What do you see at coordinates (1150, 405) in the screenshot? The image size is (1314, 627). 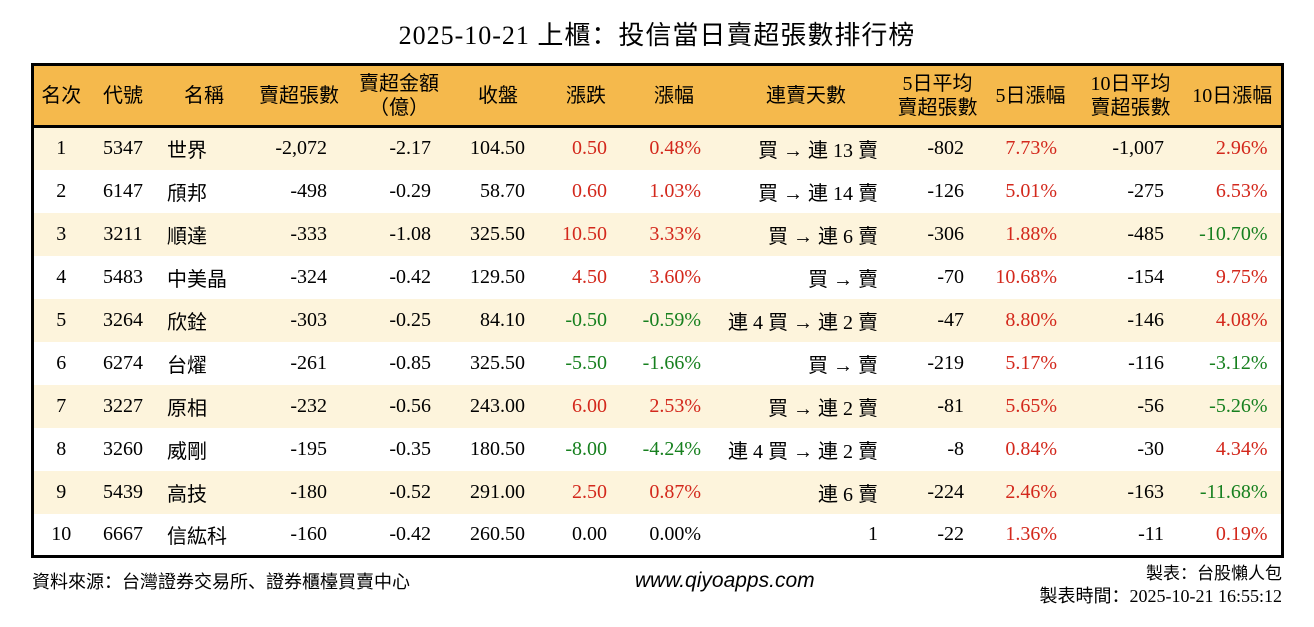 I see `cell-avg10-sell: -56` at bounding box center [1150, 405].